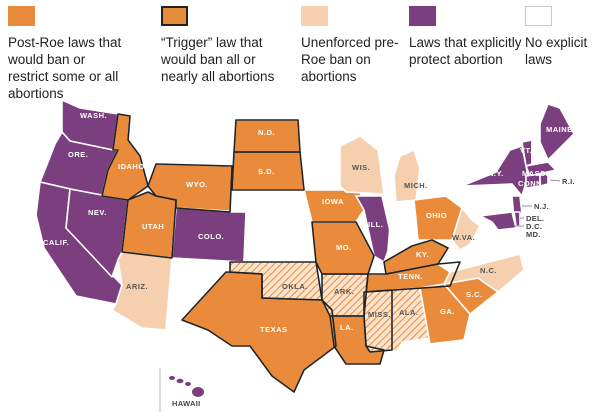 The image size is (600, 419). Describe the element at coordinates (496, 173) in the screenshot. I see `label-ny: N.Y.` at that location.